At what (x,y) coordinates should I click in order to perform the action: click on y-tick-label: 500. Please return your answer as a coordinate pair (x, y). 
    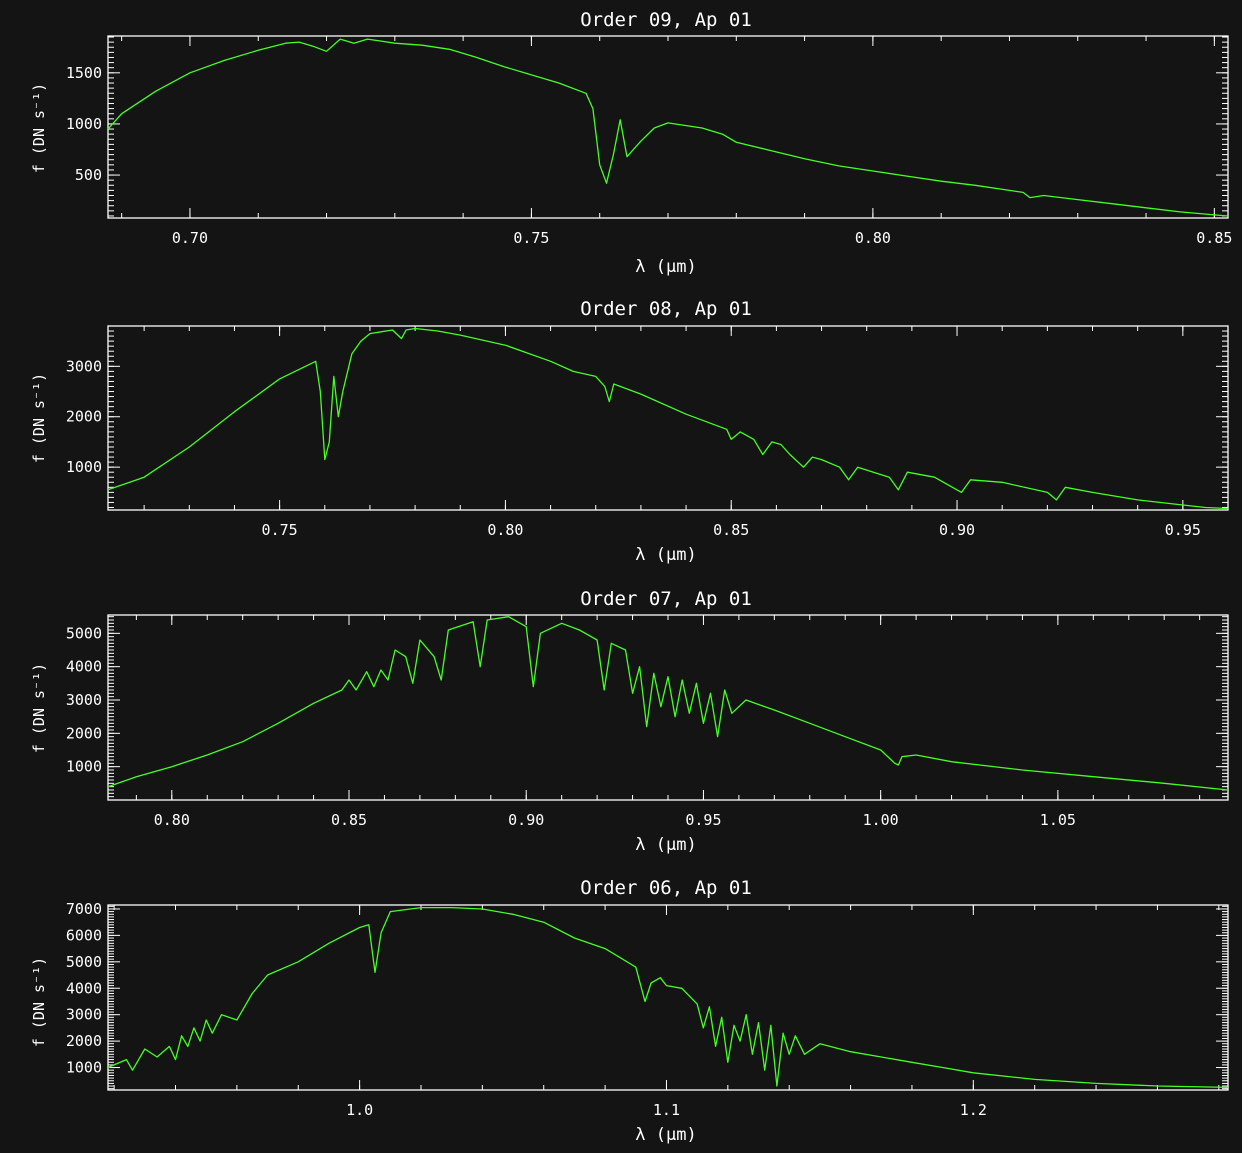
    Looking at the image, I should click on (88, 175).